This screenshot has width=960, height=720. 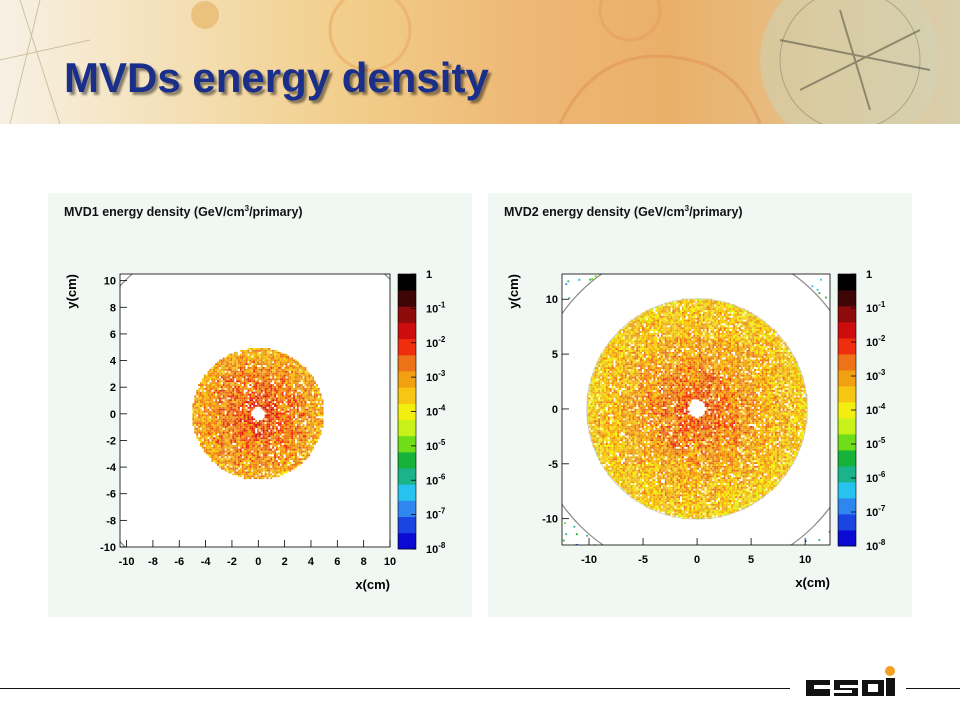 What do you see at coordinates (108, 548) in the screenshot?
I see `y-tick-label: -10` at bounding box center [108, 548].